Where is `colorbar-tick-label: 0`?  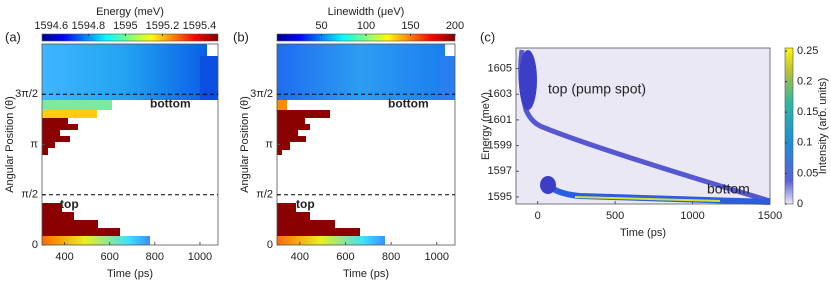
colorbar-tick-label: 0 is located at coordinates (800, 204).